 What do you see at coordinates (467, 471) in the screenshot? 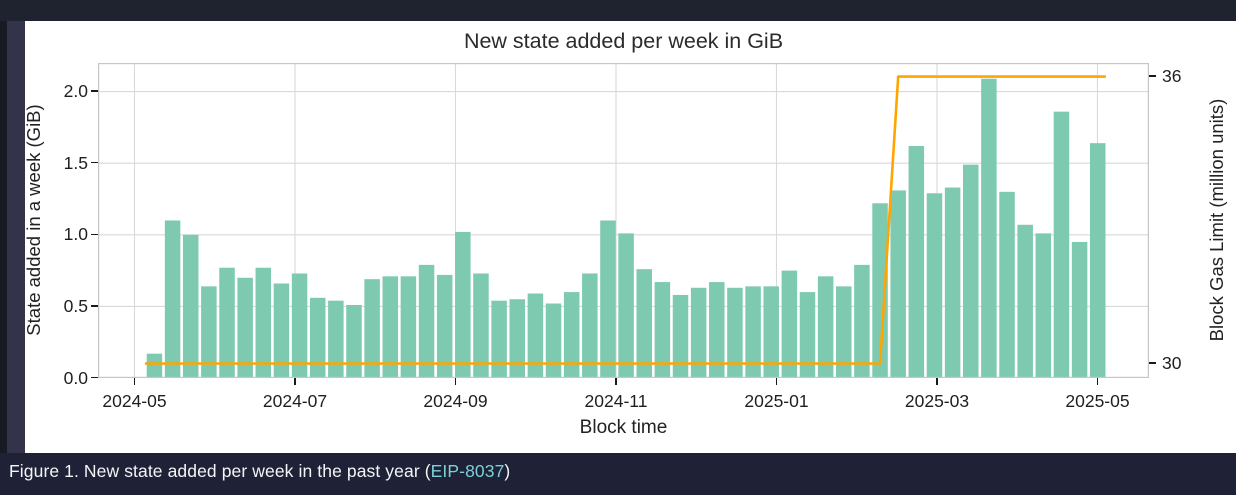
I see `caption-link-eip: EIP-8037` at bounding box center [467, 471].